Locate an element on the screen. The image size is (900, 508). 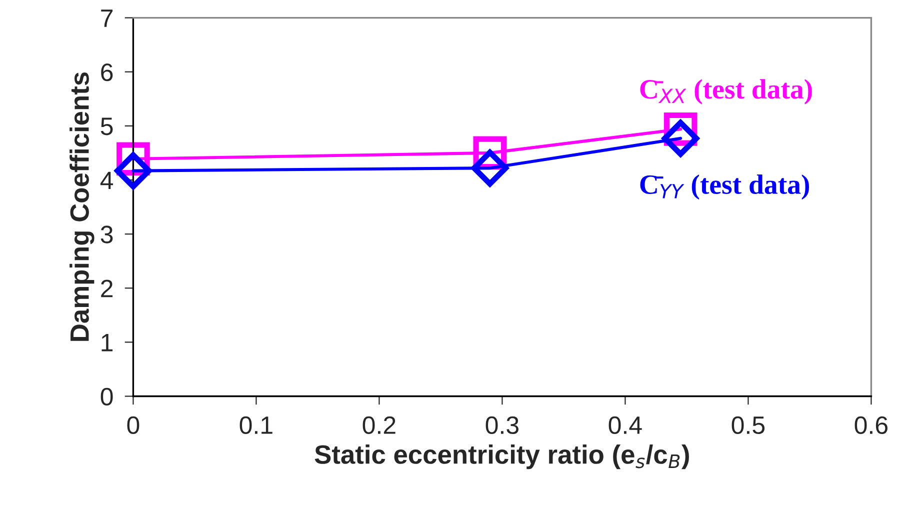
series-label: C̄$_{YY}$ (test data) is located at coordinates (725, 187).